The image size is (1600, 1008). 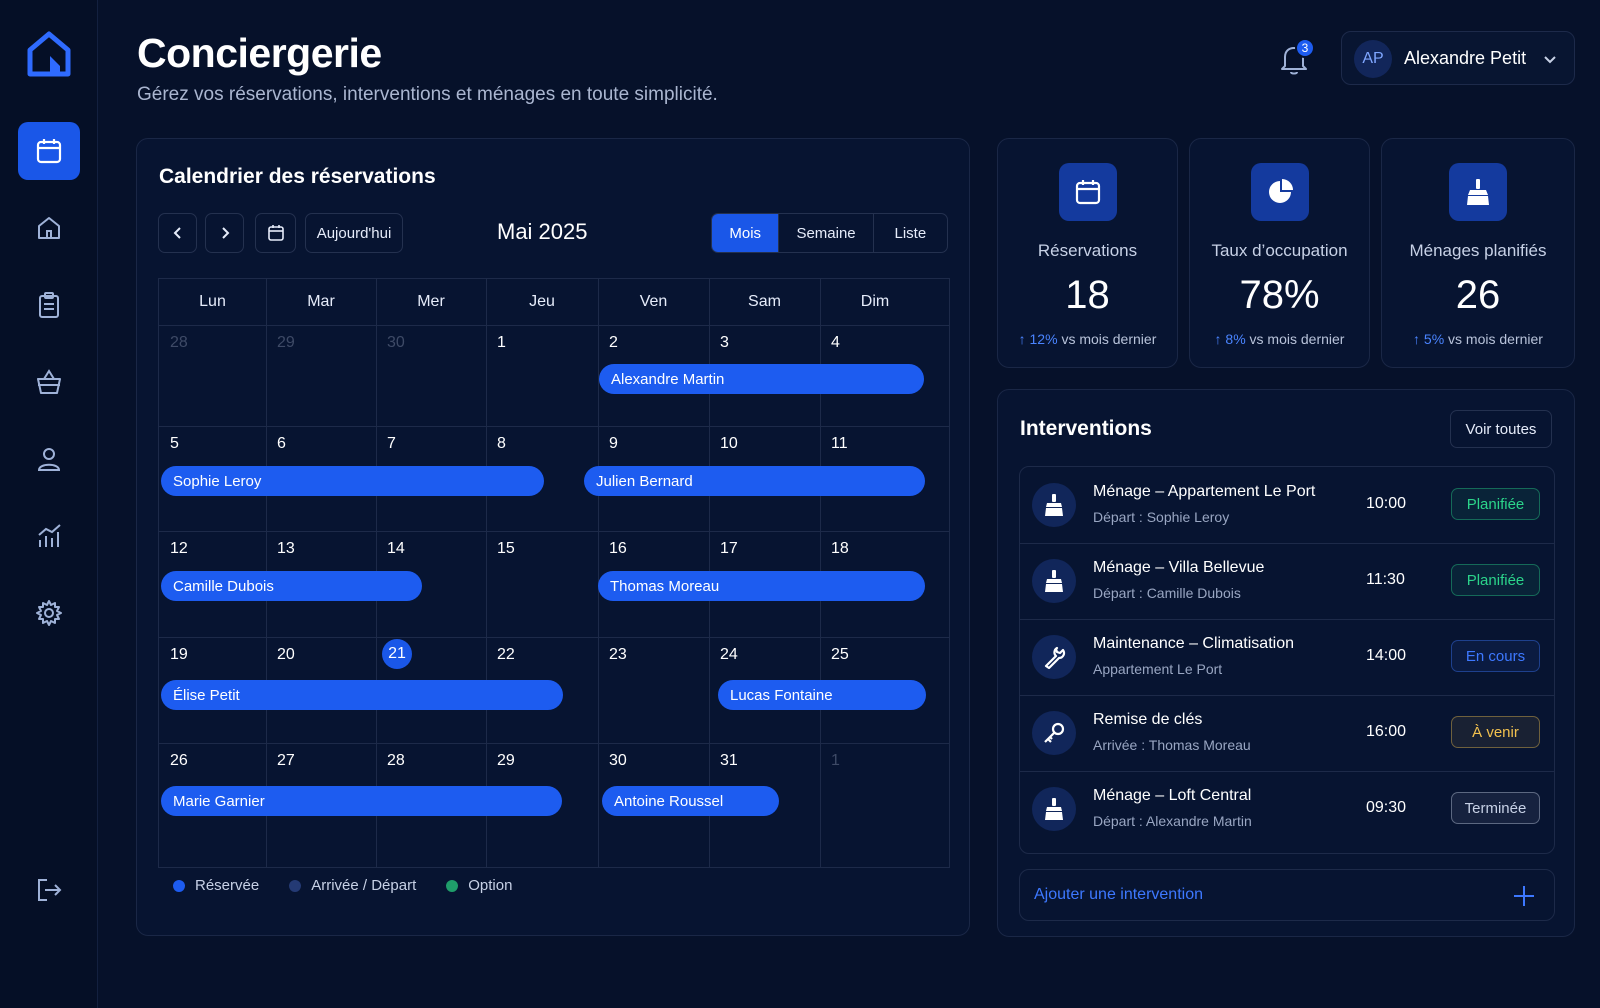 What do you see at coordinates (49, 54) in the screenshot?
I see `logo-icon` at bounding box center [49, 54].